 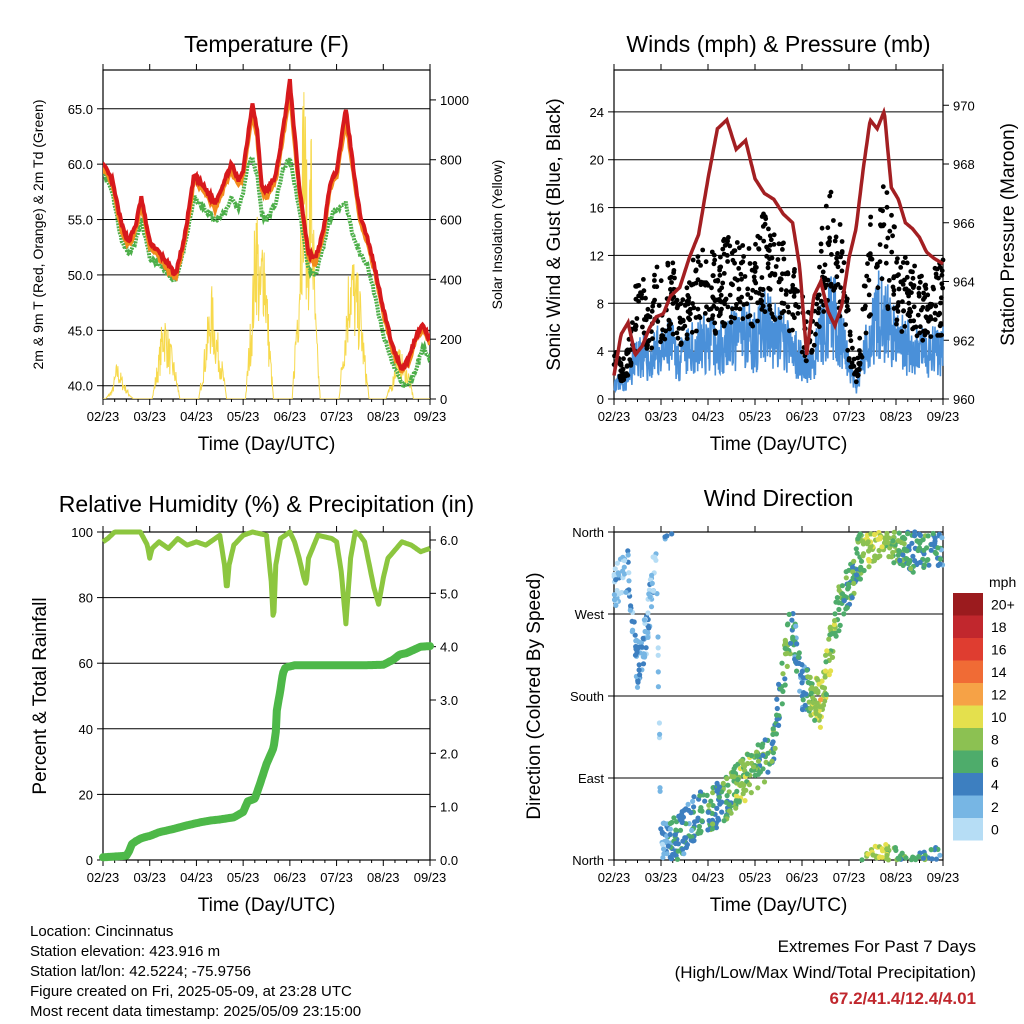 What do you see at coordinates (995, 762) in the screenshot?
I see `colorbar-label: 6` at bounding box center [995, 762].